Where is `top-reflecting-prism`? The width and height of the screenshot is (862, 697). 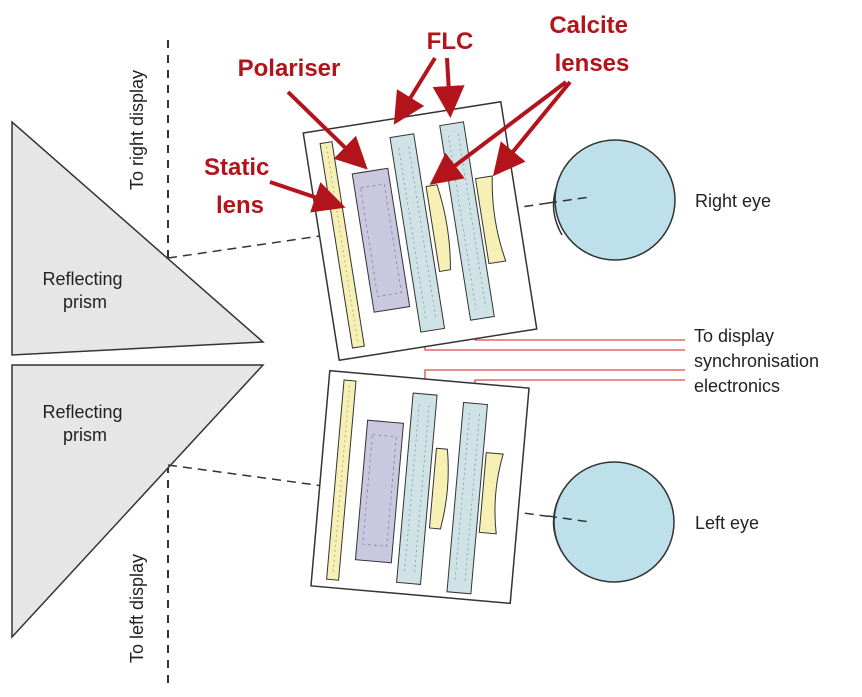
top-reflecting-prism is located at coordinates (138, 238).